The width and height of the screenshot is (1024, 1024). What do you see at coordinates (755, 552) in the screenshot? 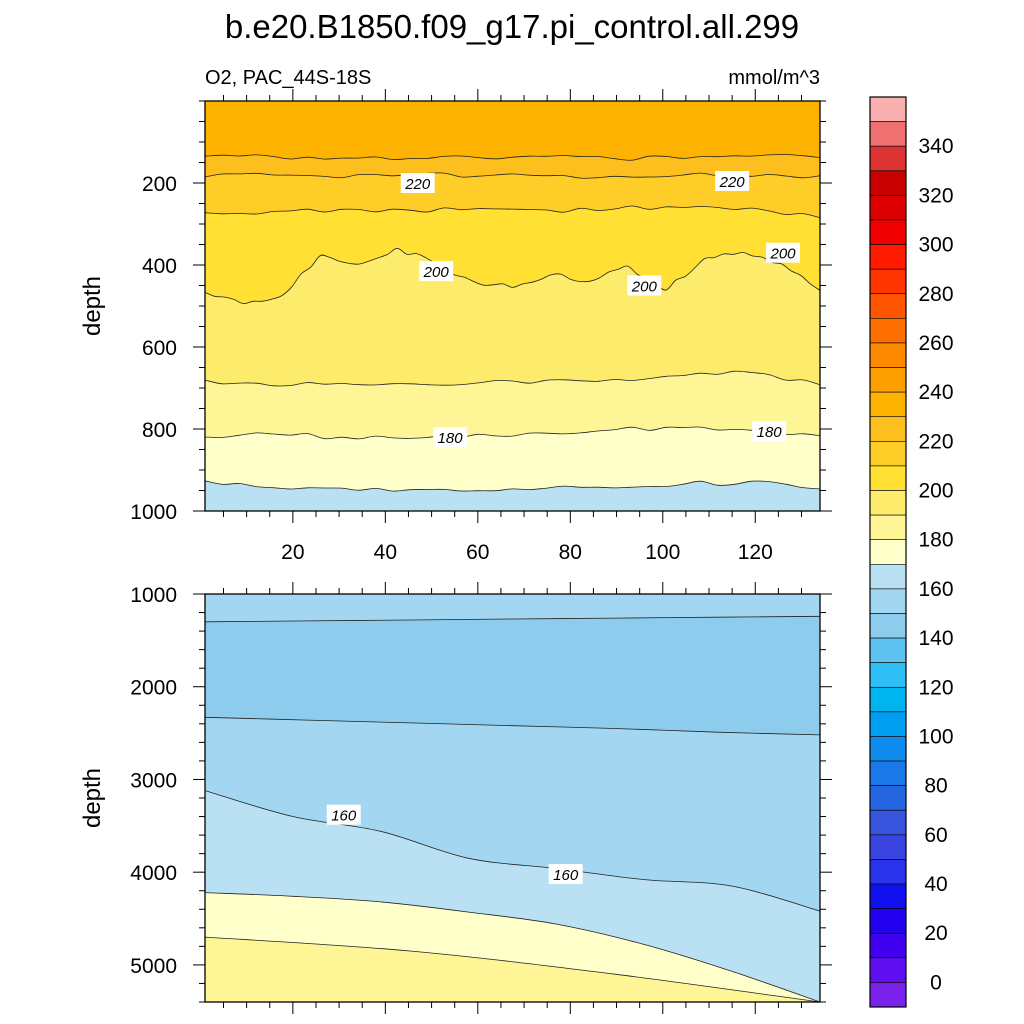
I see `x-tick-label: 120` at bounding box center [755, 552].